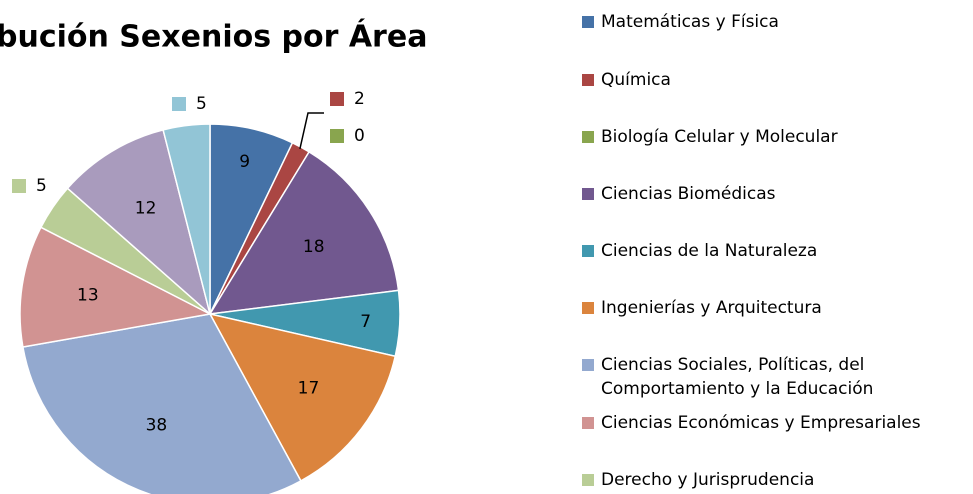 The height and width of the screenshot is (494, 973). What do you see at coordinates (707, 480) in the screenshot?
I see `legend-label: Derecho y Jurisprudencia` at bounding box center [707, 480].